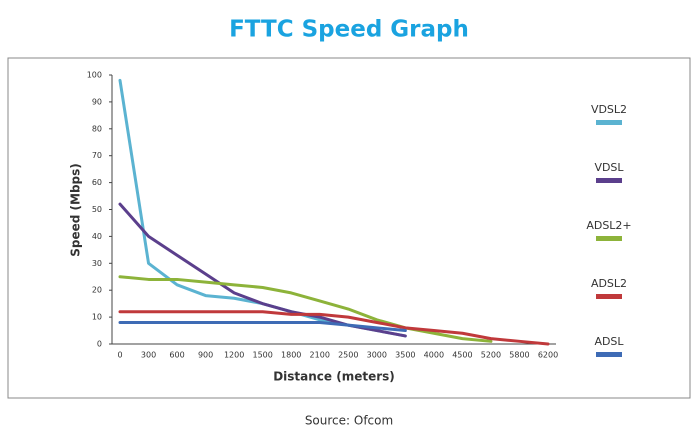 The height and width of the screenshot is (445, 698). Describe the element at coordinates (205, 355) in the screenshot. I see `x-tick-label: 900` at that location.